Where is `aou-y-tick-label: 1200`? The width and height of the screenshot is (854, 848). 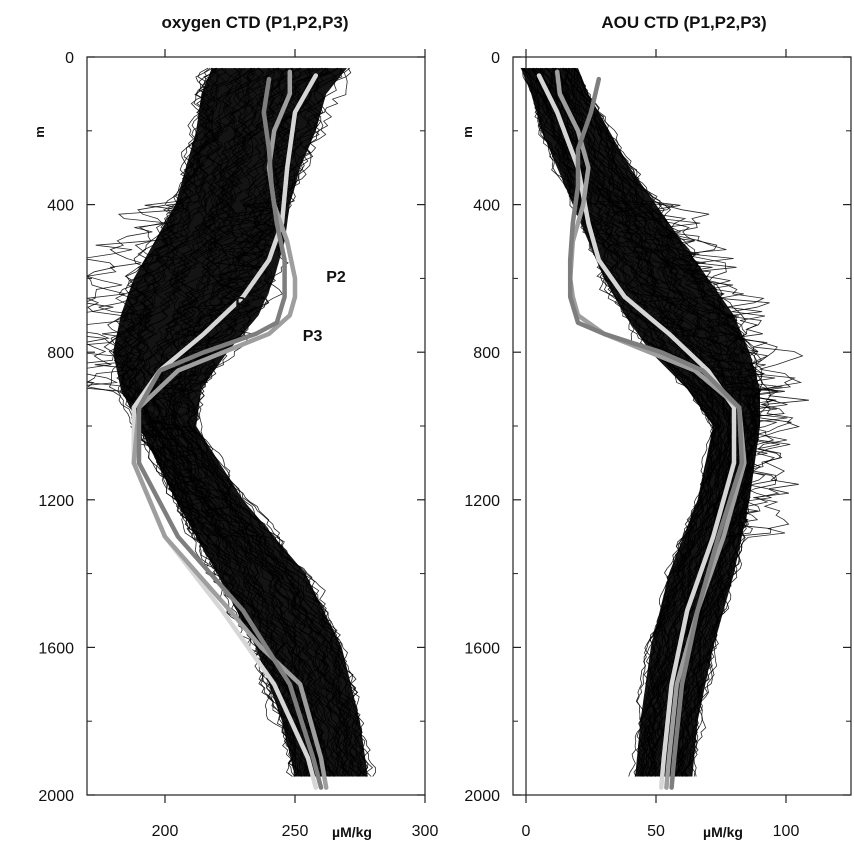 aou-y-tick-label: 1200 is located at coordinates (482, 501).